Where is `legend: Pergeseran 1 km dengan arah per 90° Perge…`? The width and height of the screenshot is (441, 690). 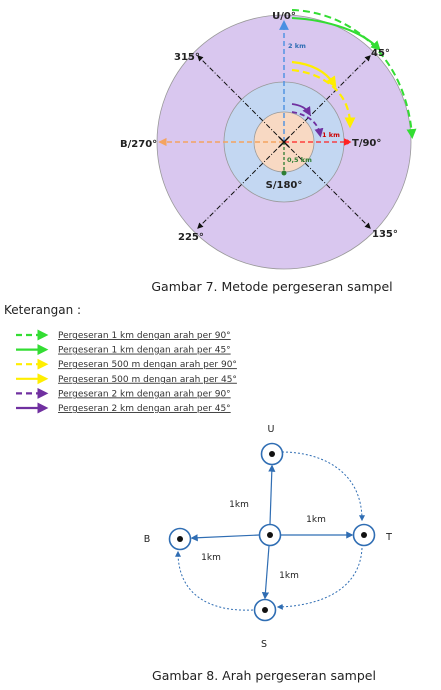 legend: Pergeseran 1 km dengan arah per 90° Perge… is located at coordinates (126, 371).